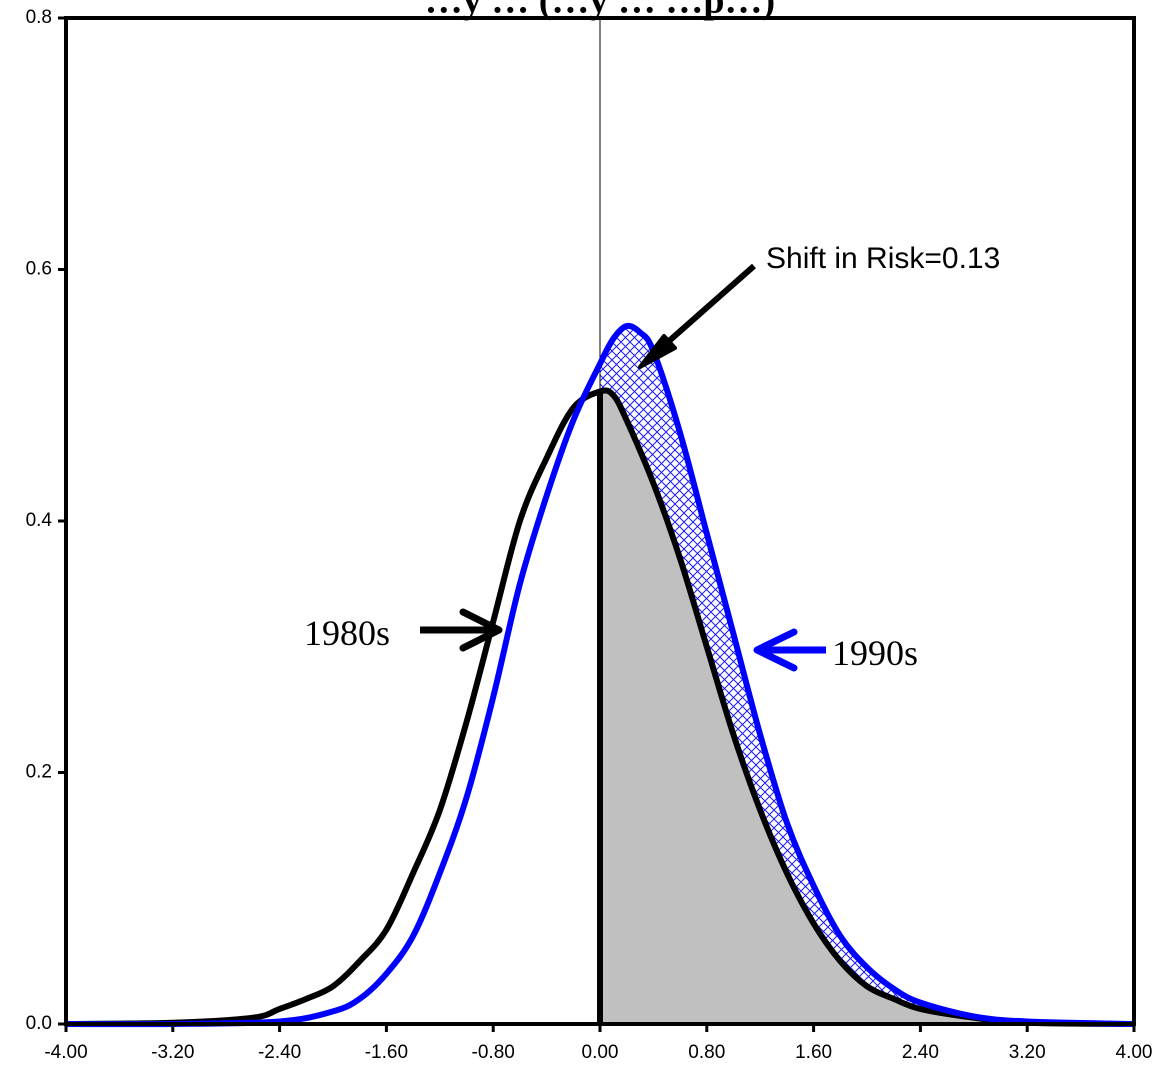  I want to click on annotation-1980s: 1980s, so click(403, 630).